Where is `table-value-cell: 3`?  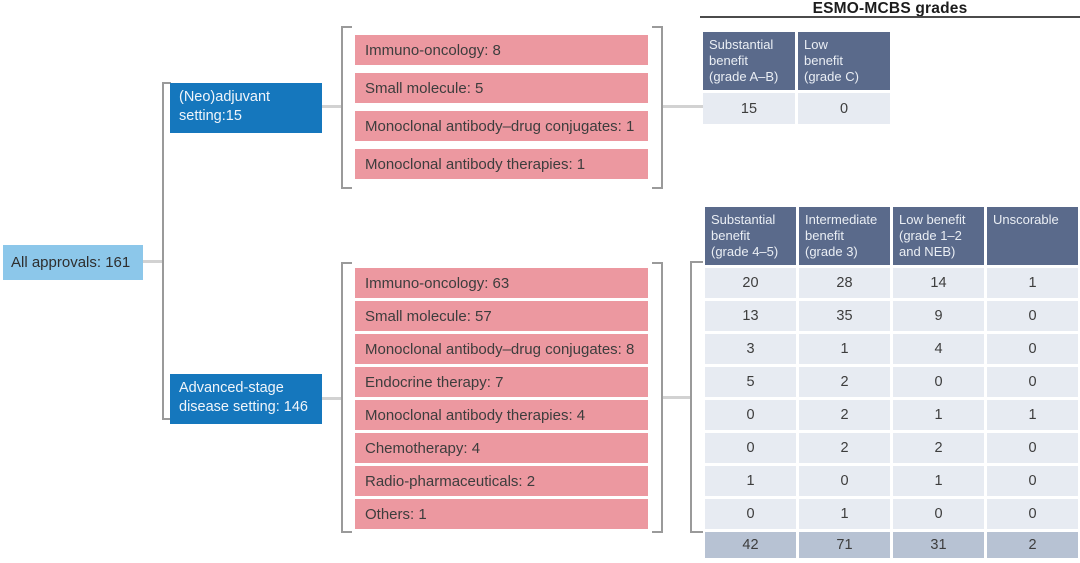
table-value-cell: 3 is located at coordinates (750, 349).